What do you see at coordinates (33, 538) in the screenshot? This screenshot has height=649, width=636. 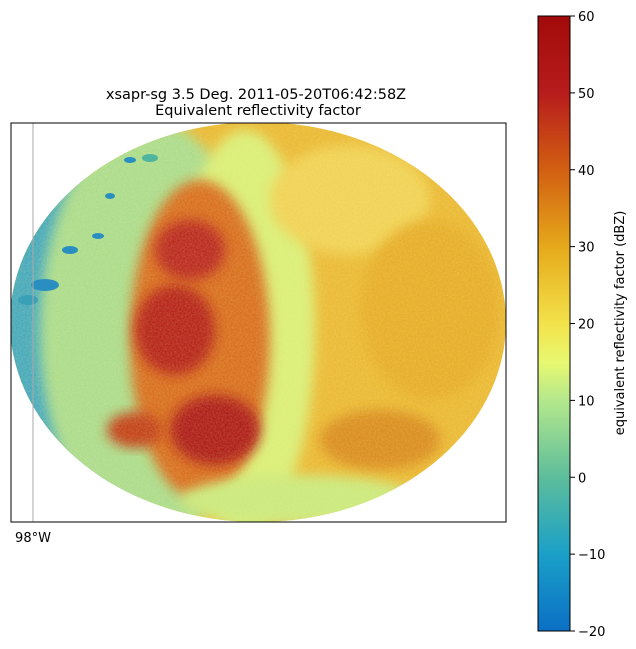 I see `x-tick-label: 98°W` at bounding box center [33, 538].